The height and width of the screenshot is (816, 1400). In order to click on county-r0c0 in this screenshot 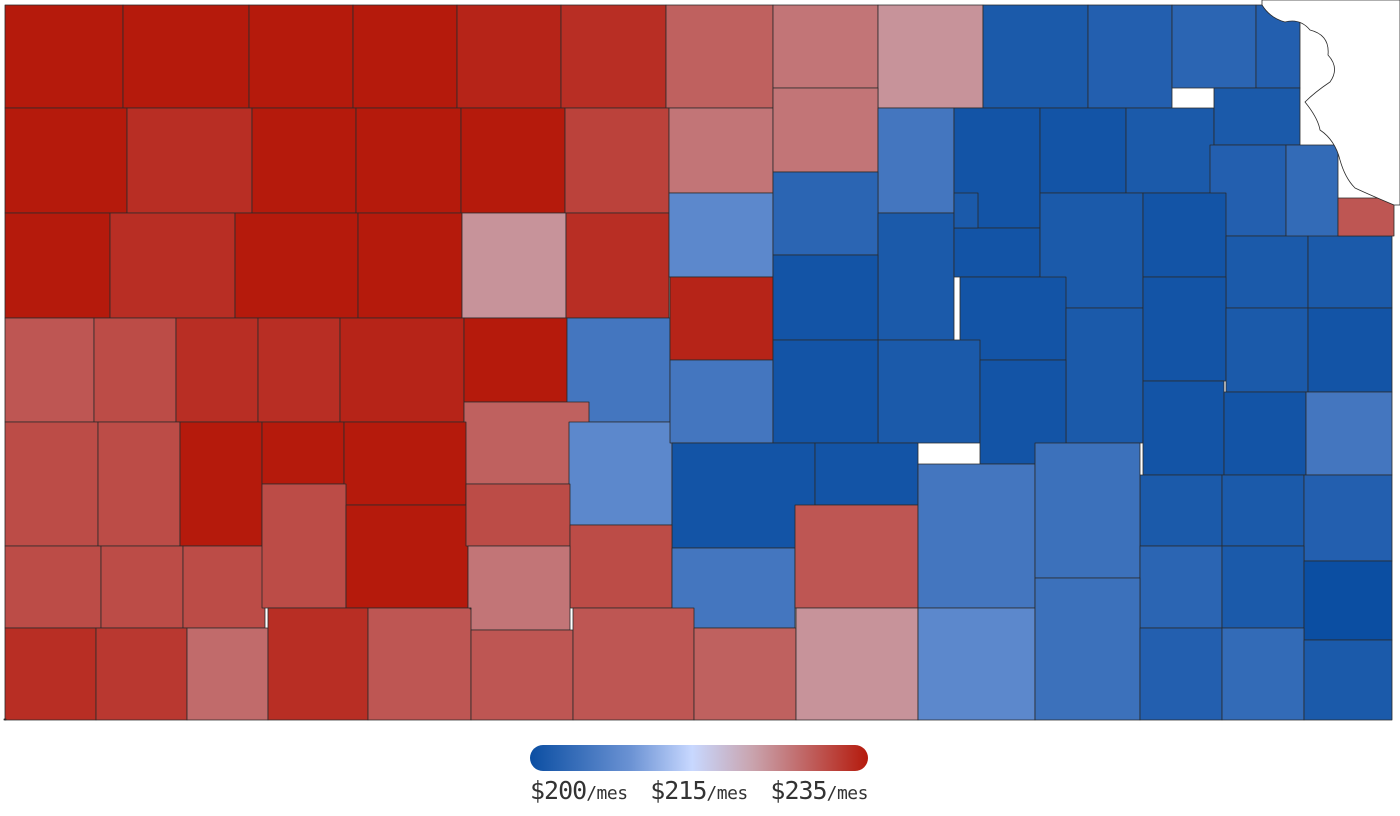, I will do `click(64, 56)`.